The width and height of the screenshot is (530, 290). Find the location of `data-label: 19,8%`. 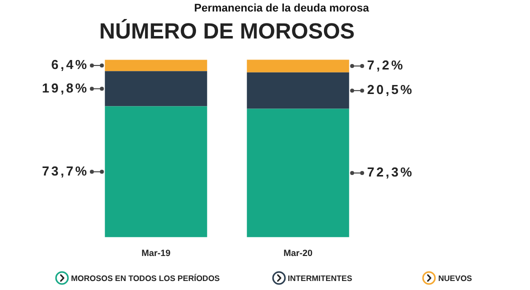

data-label: 19,8% is located at coordinates (65, 88).